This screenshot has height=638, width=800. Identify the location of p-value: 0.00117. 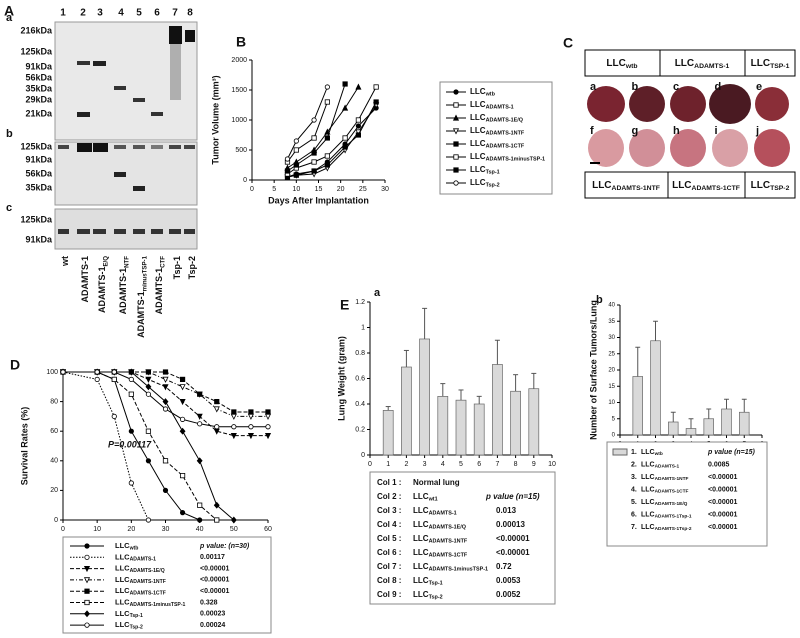
(212, 557).